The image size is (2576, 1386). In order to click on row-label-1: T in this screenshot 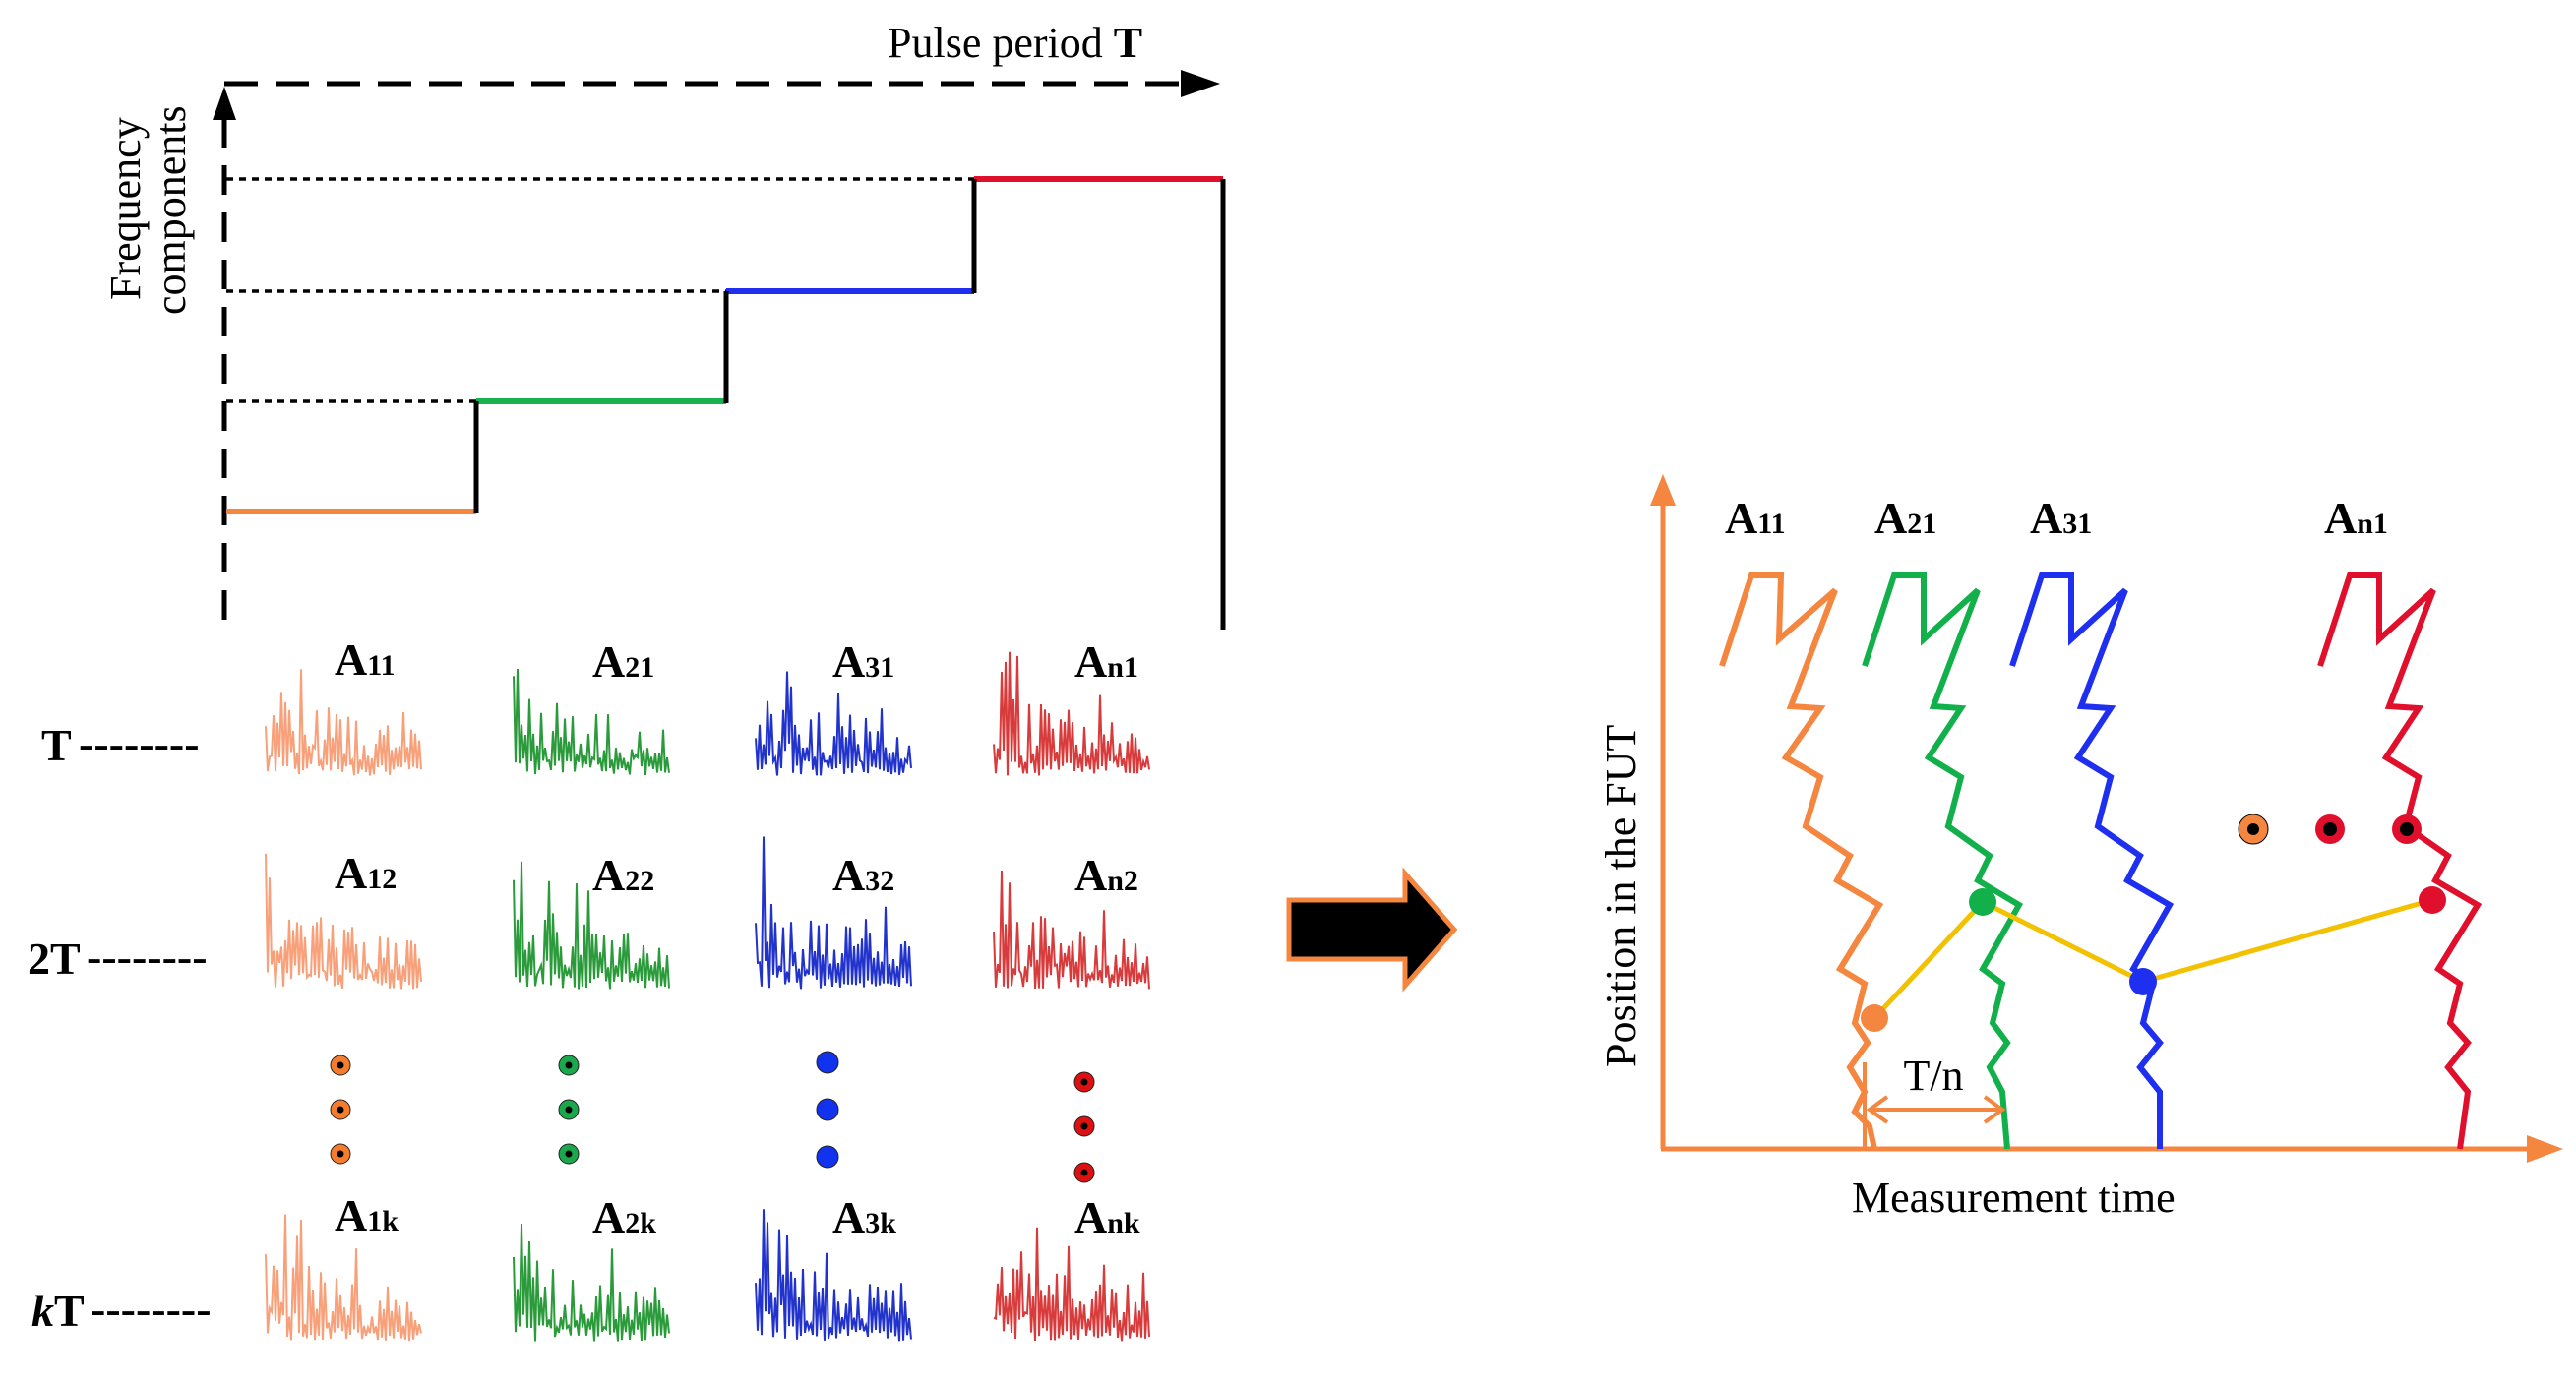, I will do `click(57, 745)`.